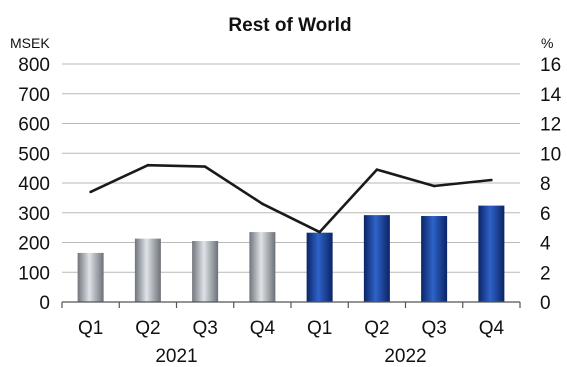 Image resolution: width=567 pixels, height=367 pixels. Describe the element at coordinates (34, 273) in the screenshot. I see `left-tick-label: 100` at that location.